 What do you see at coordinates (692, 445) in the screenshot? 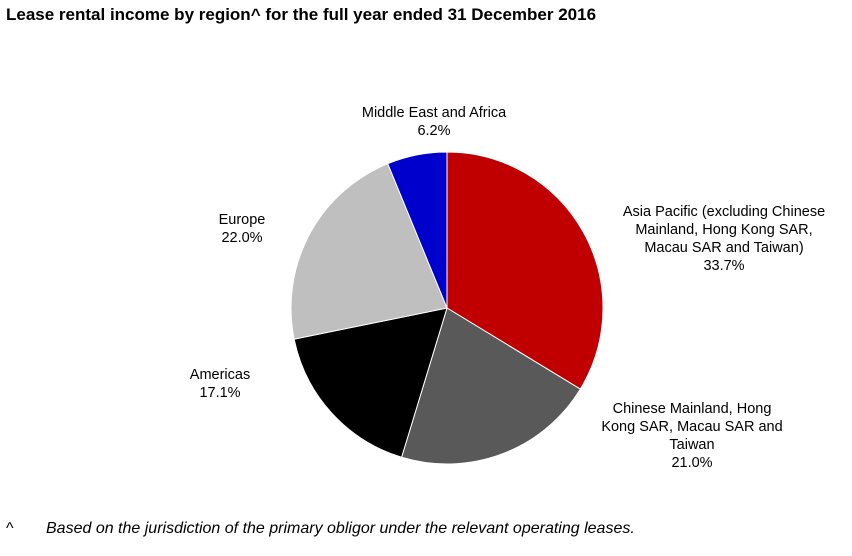
I see `slice-label-china-line-3: Taiwan` at bounding box center [692, 445].